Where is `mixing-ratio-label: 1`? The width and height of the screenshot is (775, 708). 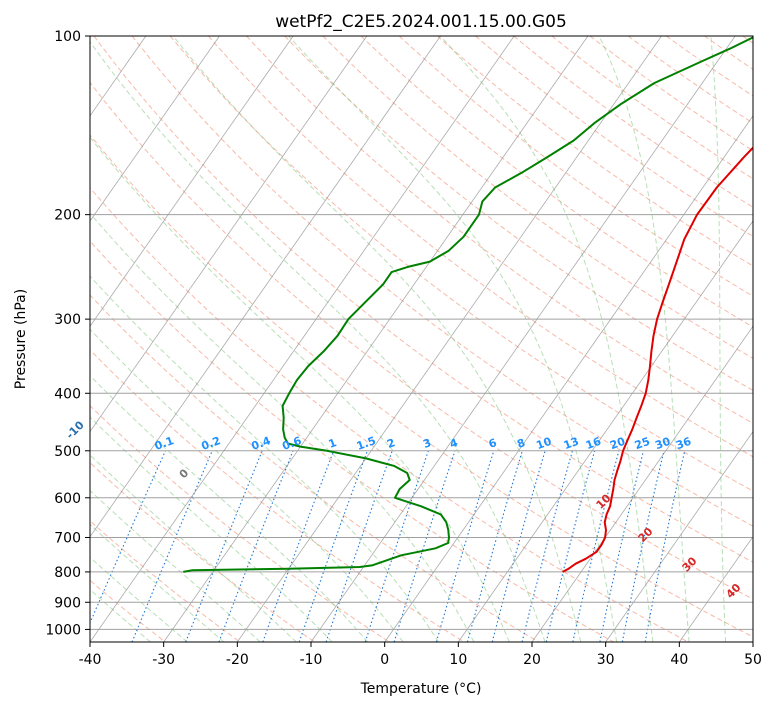
mixing-ratio-label: 1 is located at coordinates (333, 443).